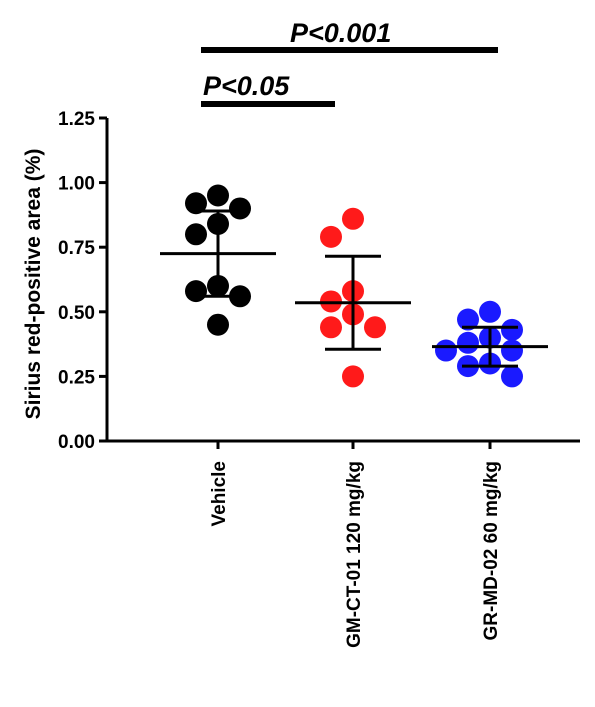  I want to click on significance-label: P<0.05, so click(246, 86).